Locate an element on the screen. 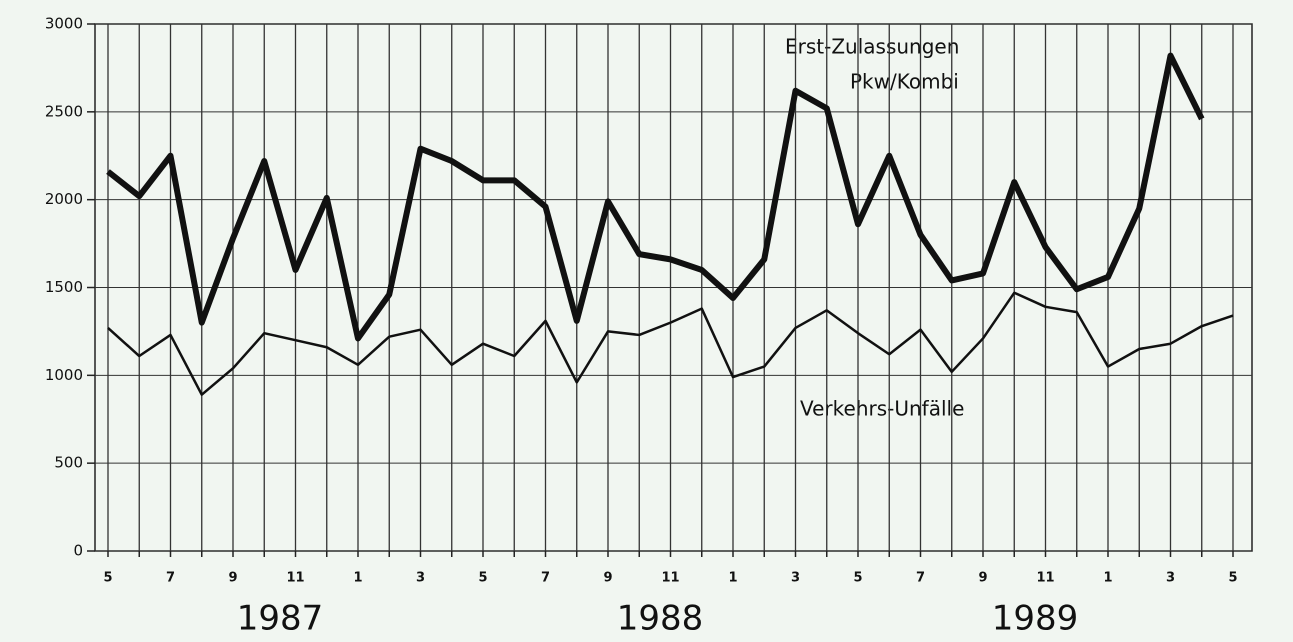 The image size is (1293, 642). y-tick-label: 2500 is located at coordinates (64, 111).